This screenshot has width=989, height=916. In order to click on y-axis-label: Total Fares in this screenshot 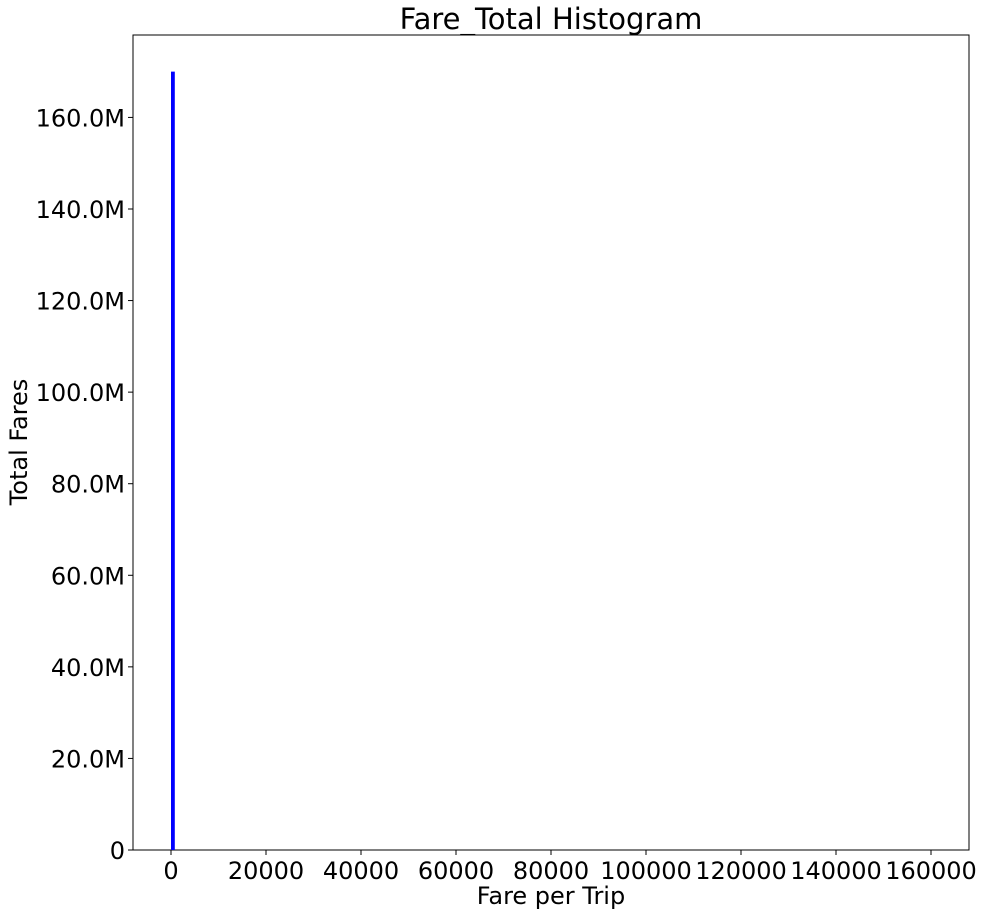, I will do `click(19, 443)`.